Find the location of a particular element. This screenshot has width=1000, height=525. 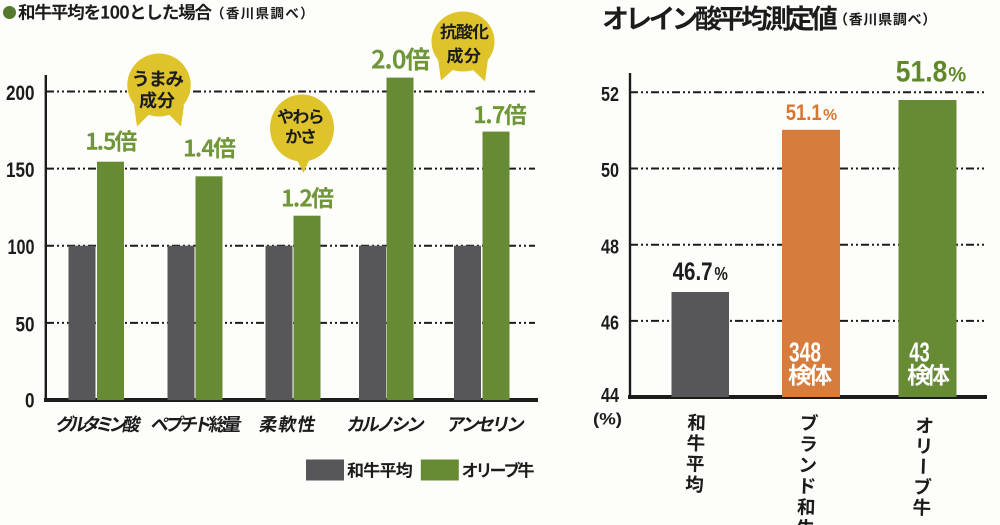

svg-text: 44 is located at coordinates (610, 396).